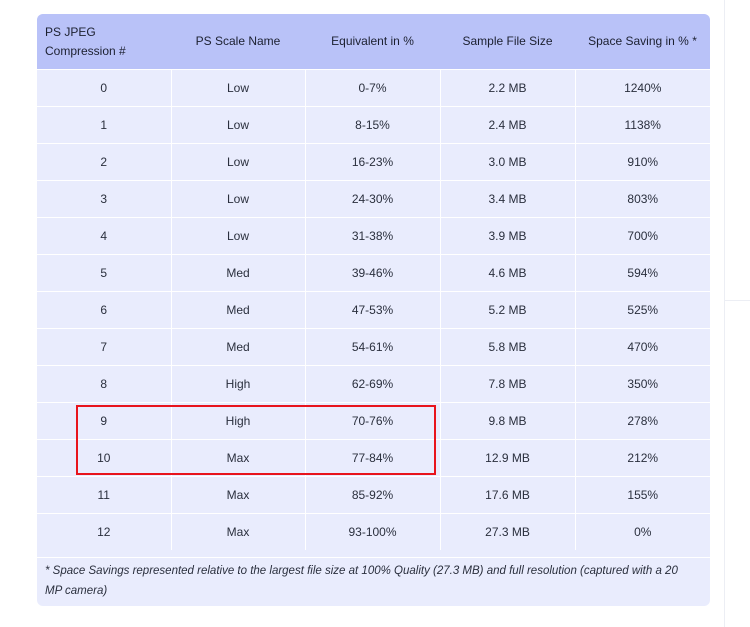  I want to click on cell-equivalent: 16-23%, so click(373, 162).